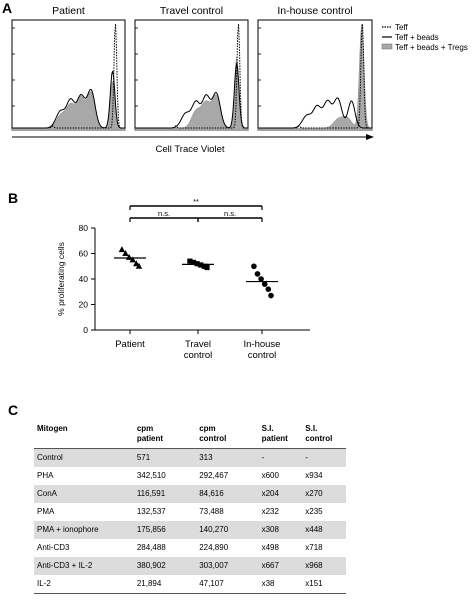  Describe the element at coordinates (324, 435) in the screenshot. I see `table-header-cell: S.I. control` at that location.